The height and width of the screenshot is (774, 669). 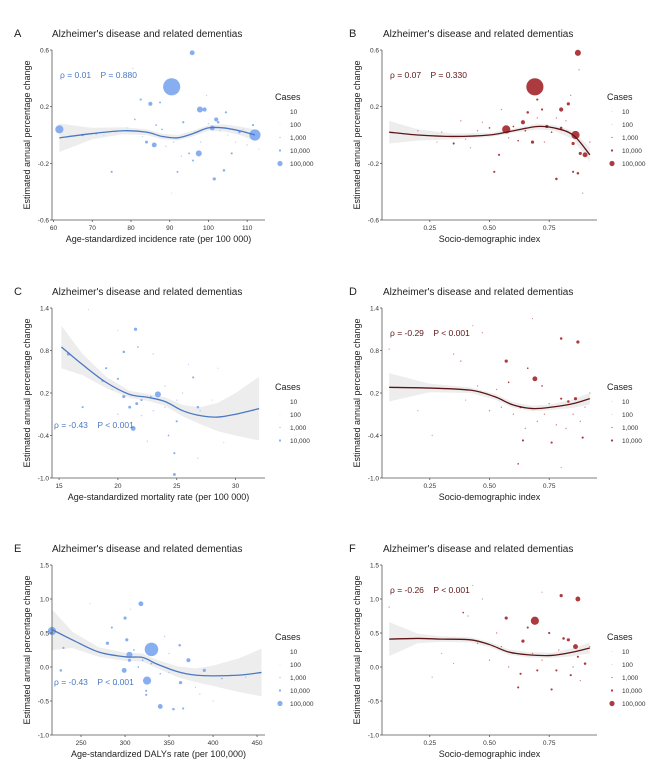 What do you see at coordinates (81, 743) in the screenshot?
I see `x-tick-label: 250` at bounding box center [81, 743].